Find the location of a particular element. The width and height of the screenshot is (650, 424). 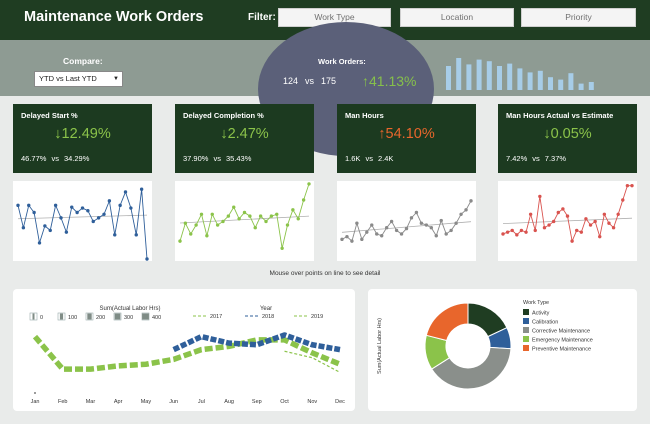

chart-title: Sum(Actual Labor Hrs) is located at coordinates (129, 309).